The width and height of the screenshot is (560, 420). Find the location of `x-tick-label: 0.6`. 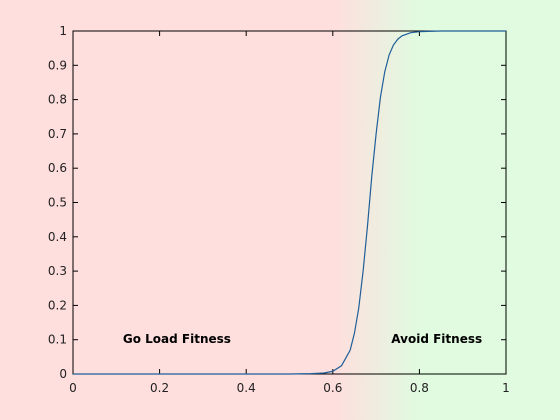

x-tick-label: 0.6 is located at coordinates (332, 388).